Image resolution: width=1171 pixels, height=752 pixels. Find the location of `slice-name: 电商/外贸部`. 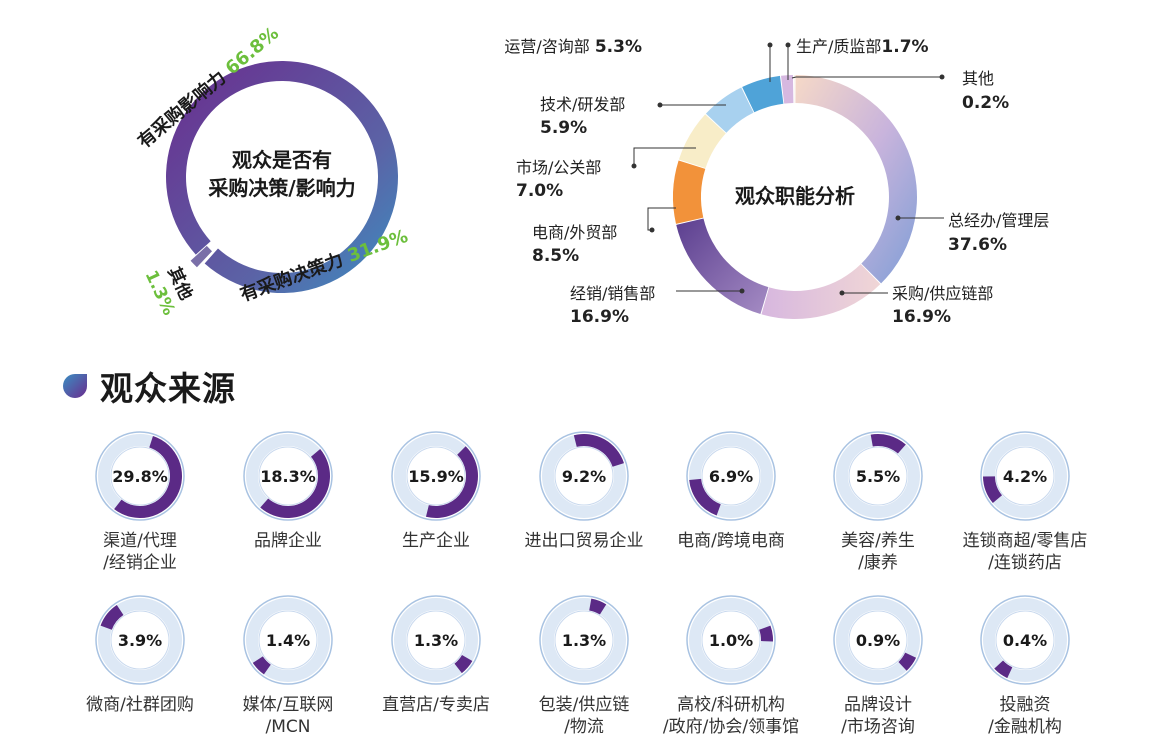

slice-name: 电商/外贸部 is located at coordinates (574, 232).